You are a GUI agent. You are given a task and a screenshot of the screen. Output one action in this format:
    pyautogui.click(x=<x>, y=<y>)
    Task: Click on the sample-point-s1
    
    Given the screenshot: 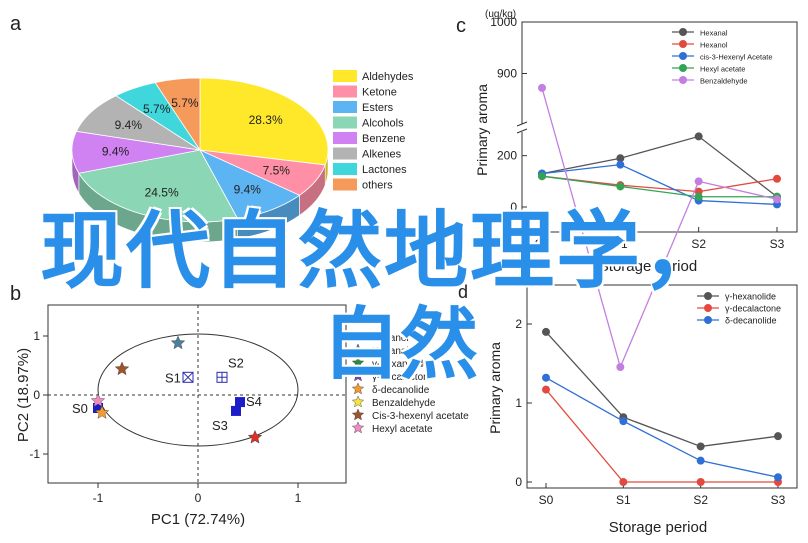 What is the action you would take?
    pyautogui.click(x=188, y=377)
    